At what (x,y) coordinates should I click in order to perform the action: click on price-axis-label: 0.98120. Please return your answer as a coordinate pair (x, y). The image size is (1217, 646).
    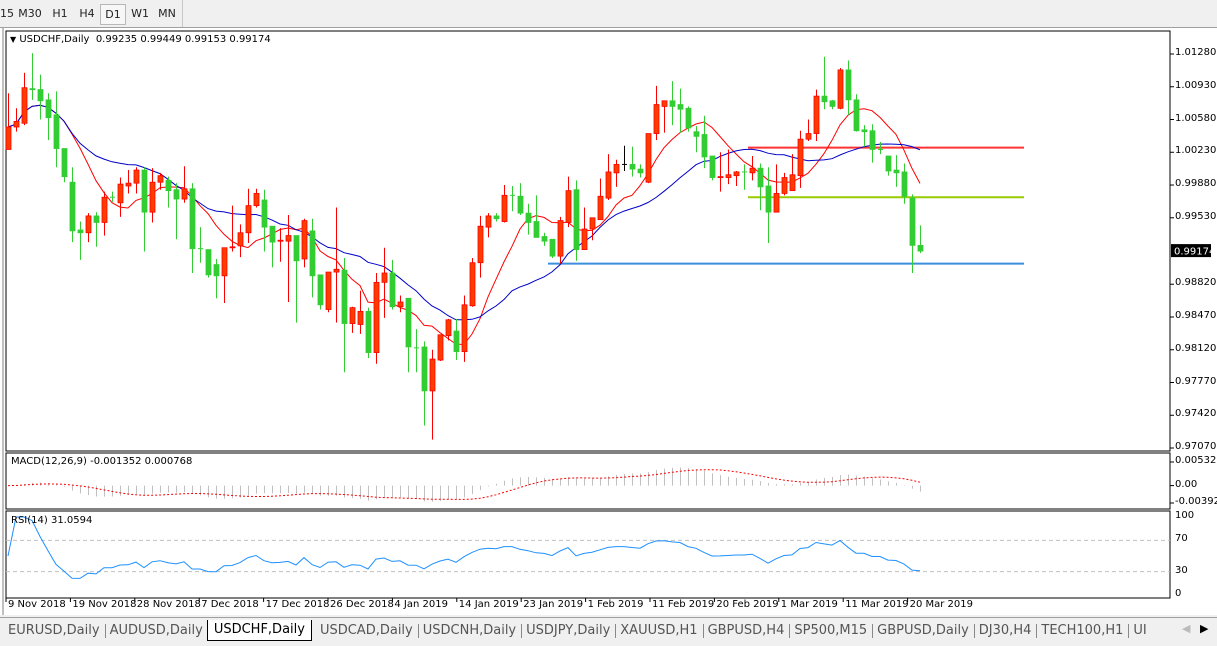
    Looking at the image, I should click on (1196, 348).